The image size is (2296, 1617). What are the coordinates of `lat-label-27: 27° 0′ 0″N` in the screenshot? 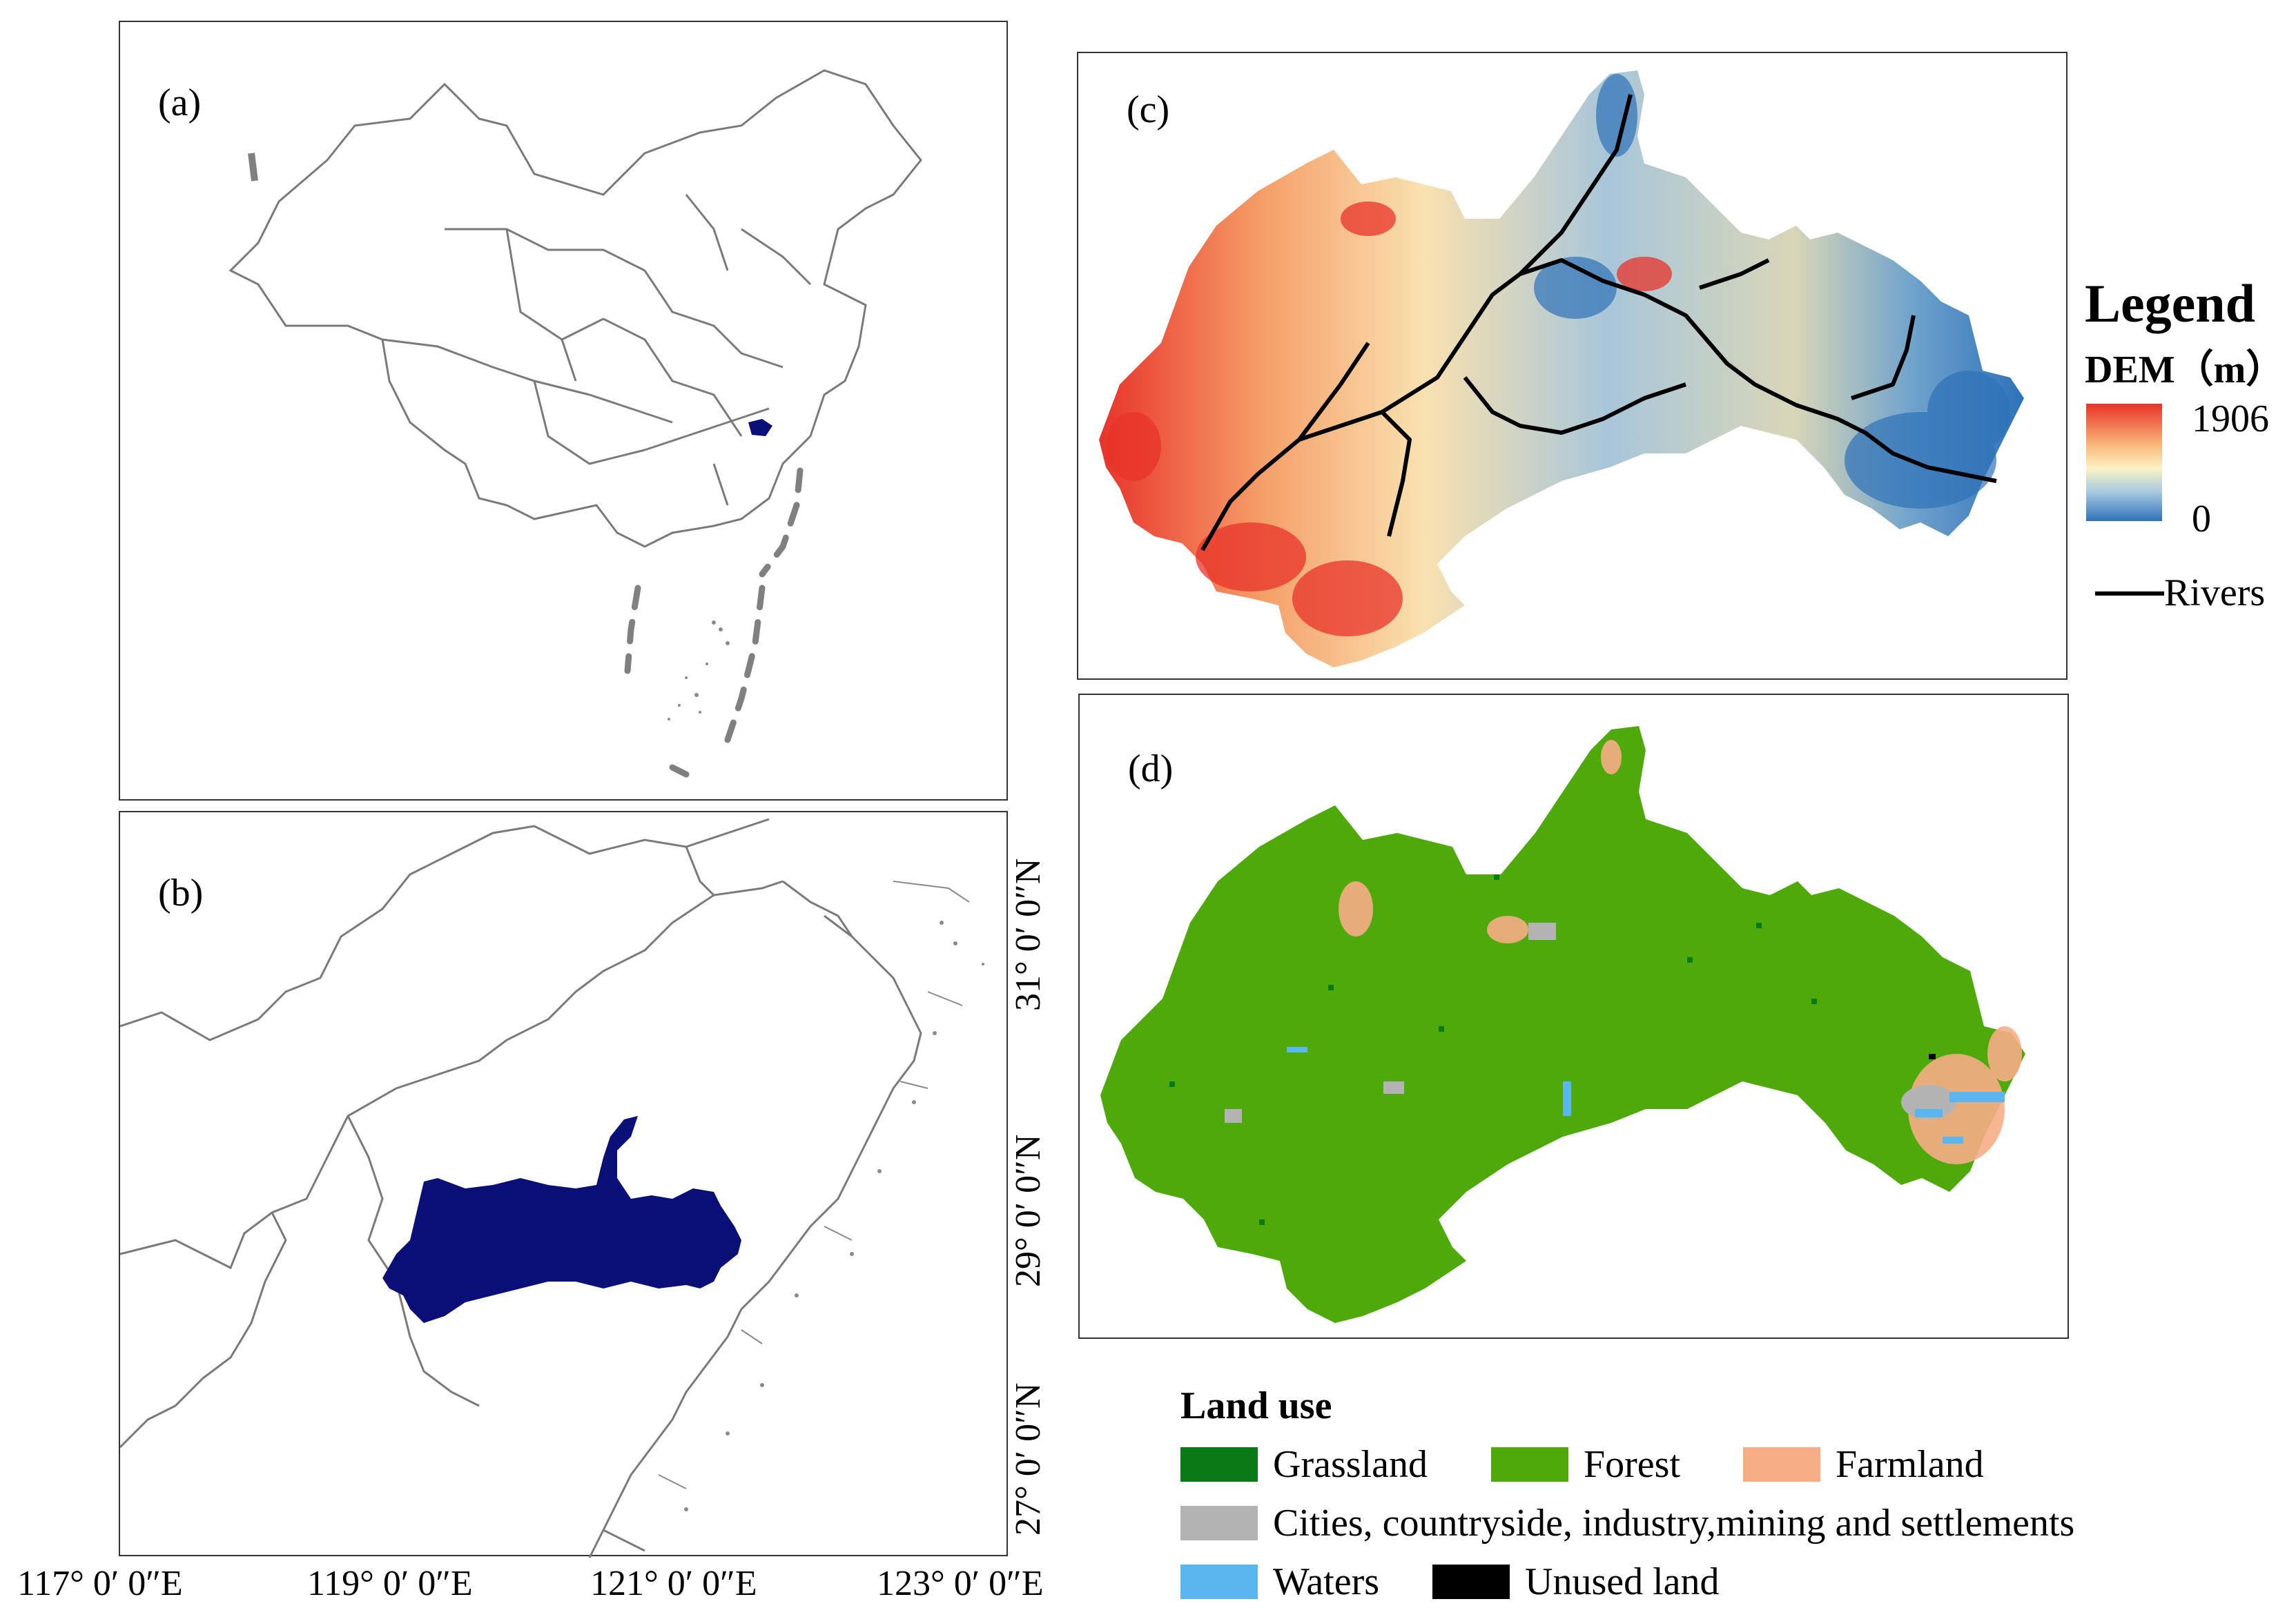 It's located at (1028, 1459).